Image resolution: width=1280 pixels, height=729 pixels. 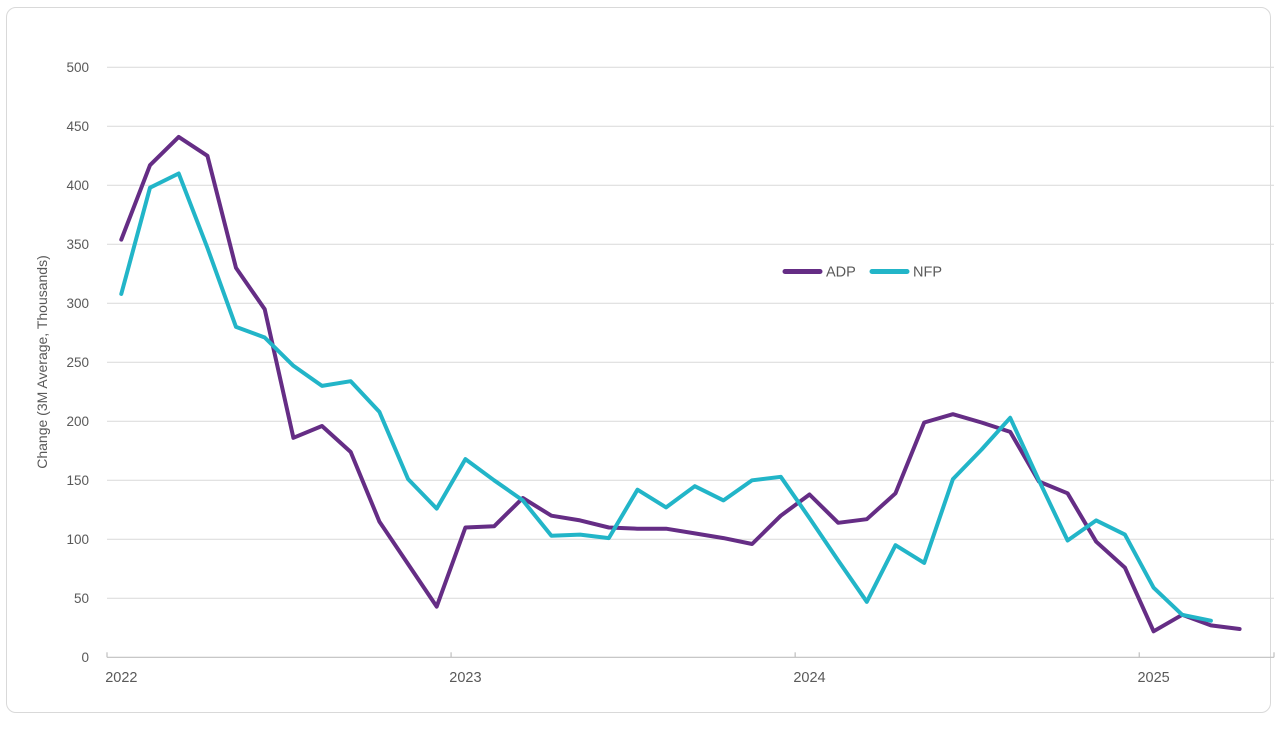 What do you see at coordinates (862, 273) in the screenshot?
I see `legend: ADP NFP` at bounding box center [862, 273].